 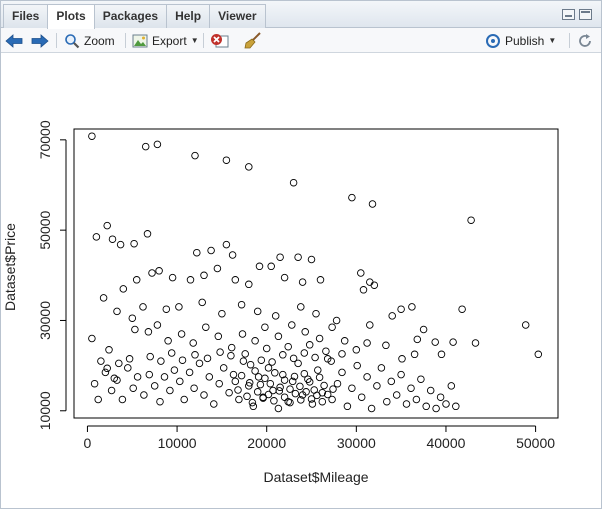 What do you see at coordinates (253, 40) in the screenshot?
I see `clear-plots-button` at bounding box center [253, 40].